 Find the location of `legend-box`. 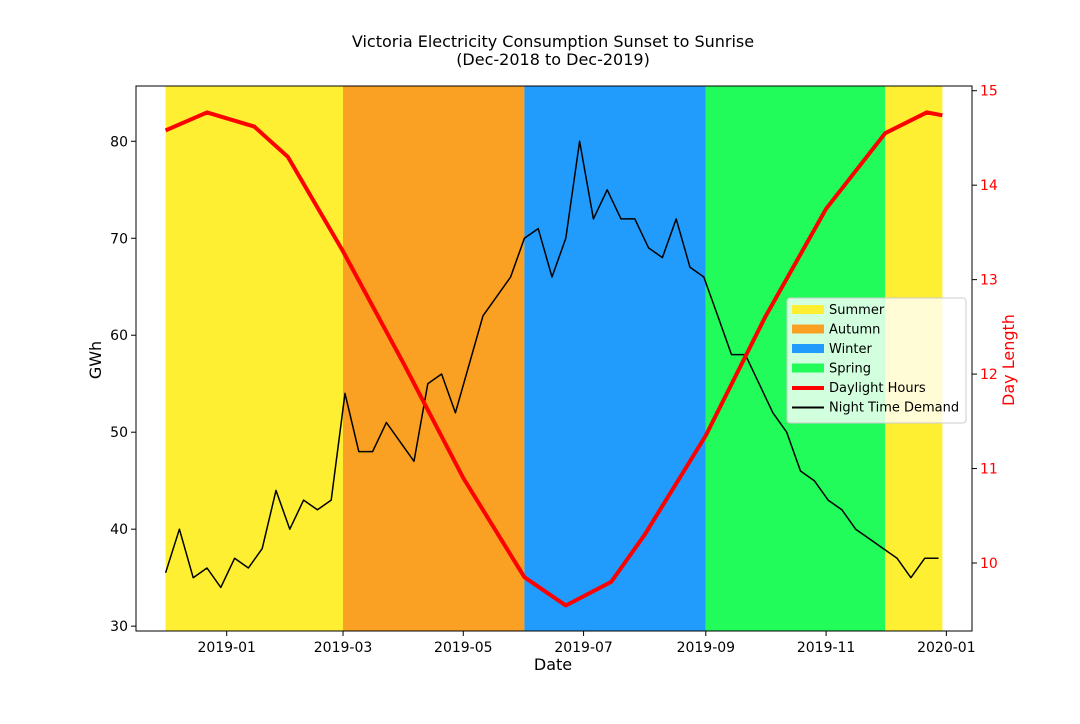

legend-box is located at coordinates (876, 360).